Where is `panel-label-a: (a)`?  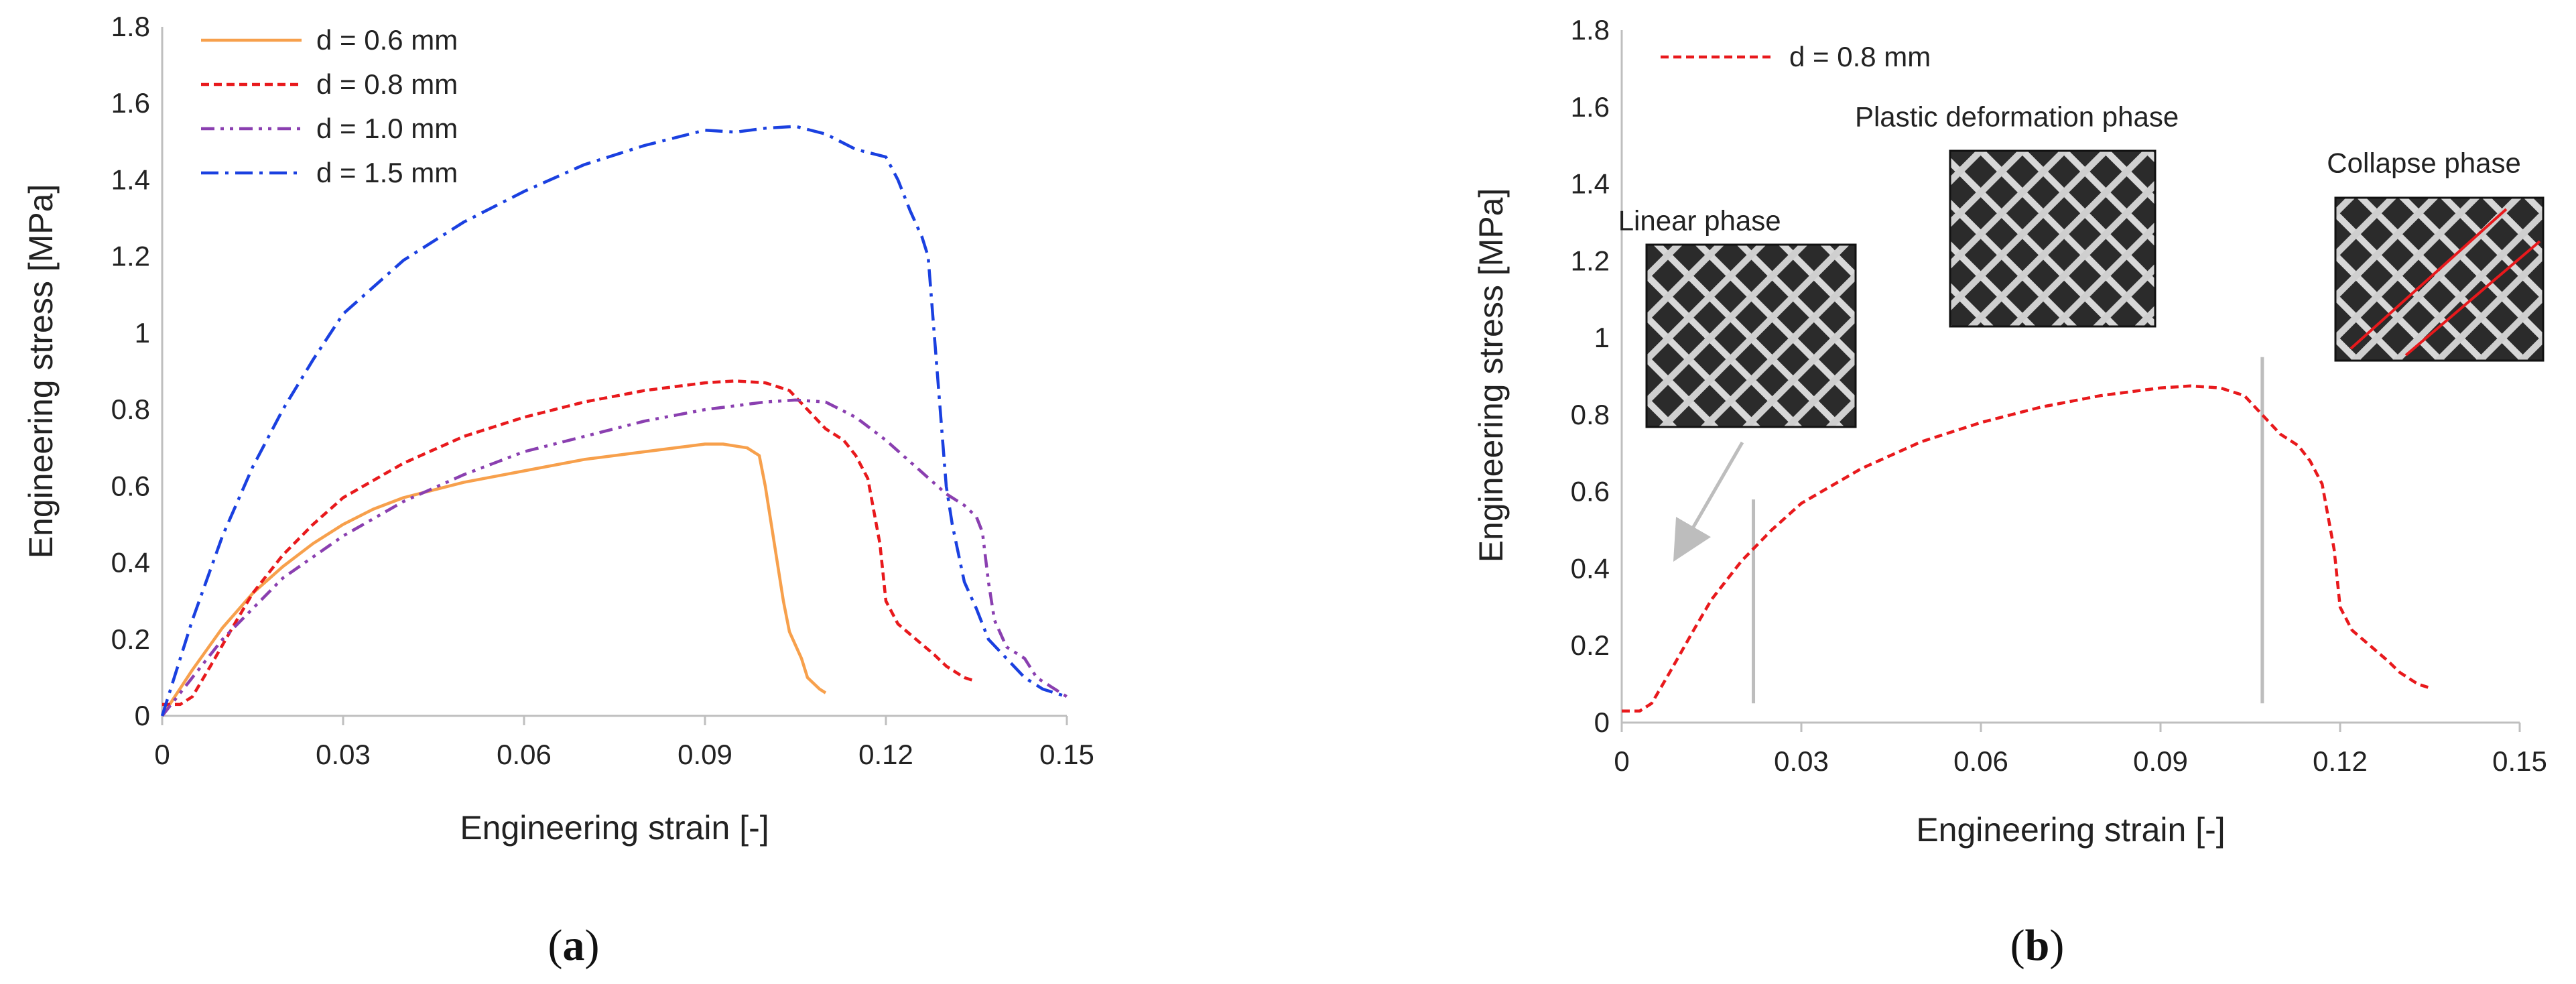
panel-label-a: (a) is located at coordinates (574, 946).